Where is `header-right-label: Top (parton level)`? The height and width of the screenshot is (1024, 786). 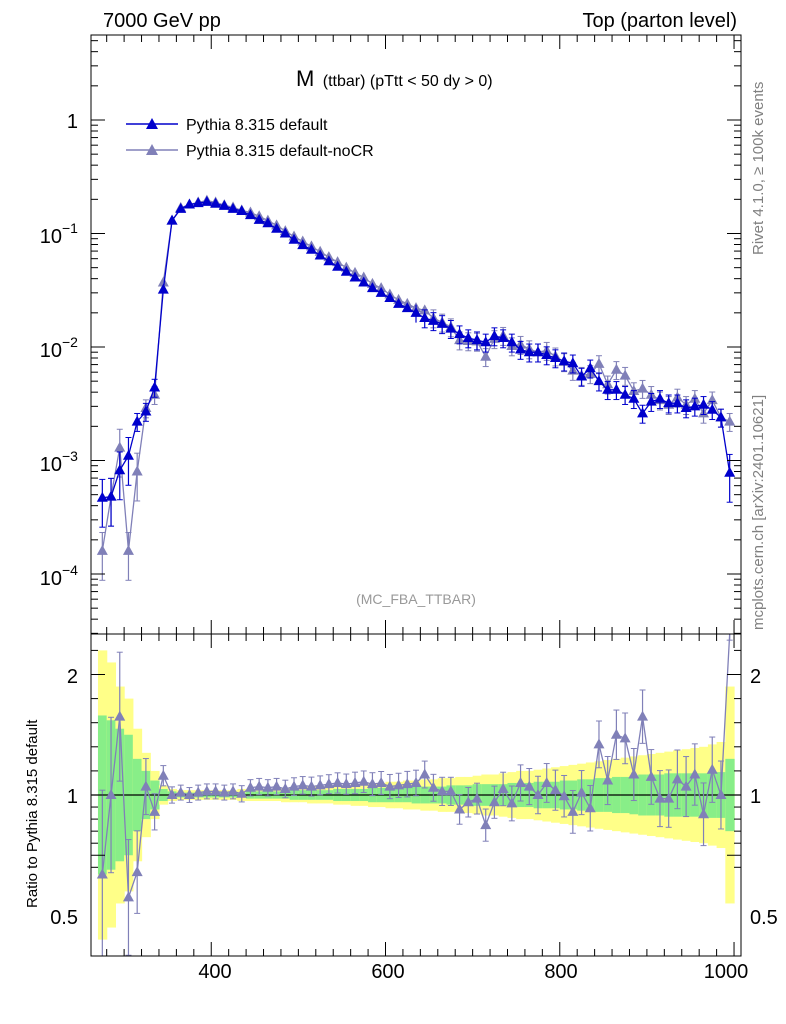 header-right-label: Top (parton level) is located at coordinates (659, 21).